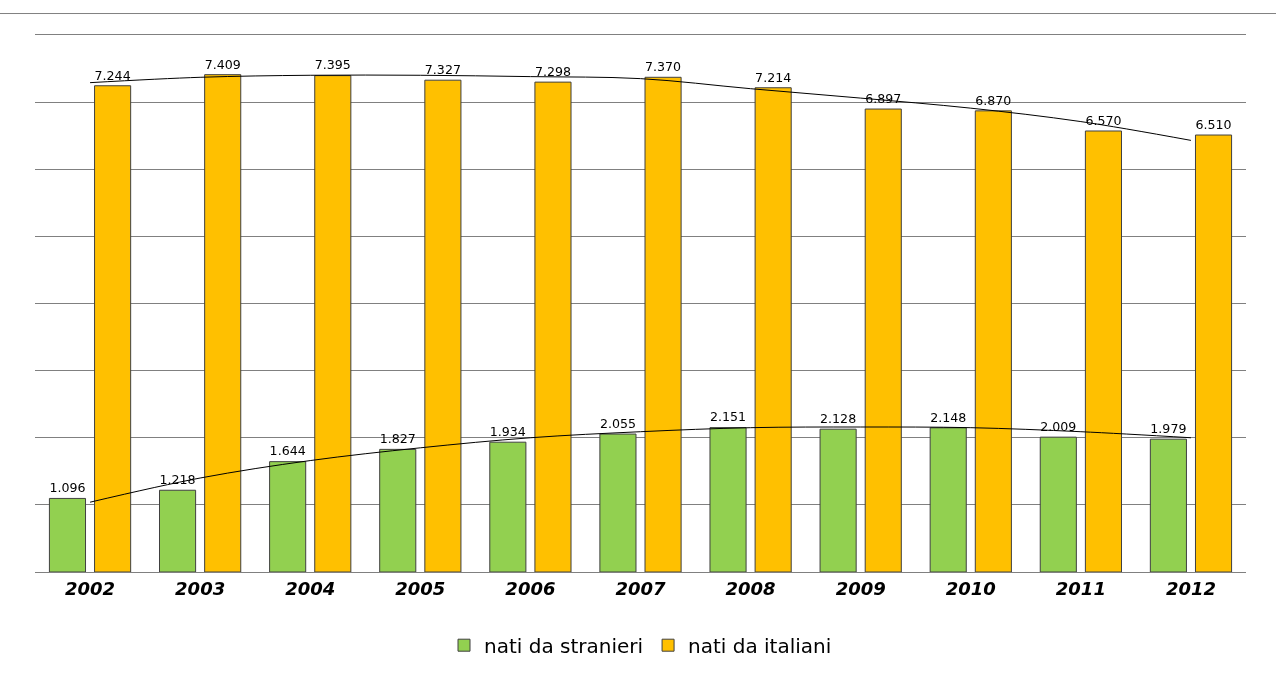  Describe the element at coordinates (90, 588) in the screenshot. I see `x-tick-label: 2002` at that location.